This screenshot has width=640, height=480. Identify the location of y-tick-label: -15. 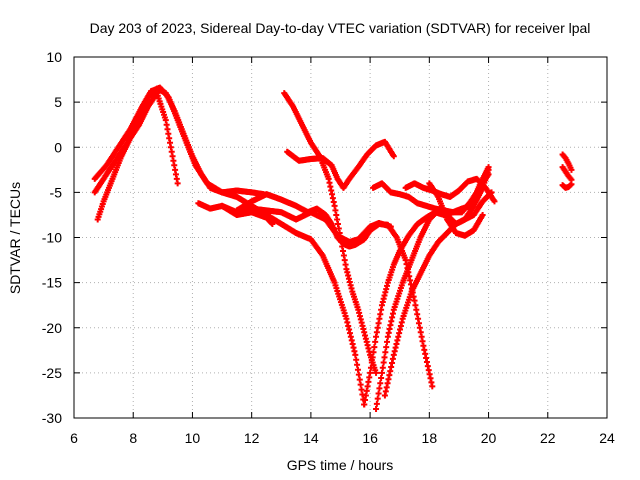
(52, 283).